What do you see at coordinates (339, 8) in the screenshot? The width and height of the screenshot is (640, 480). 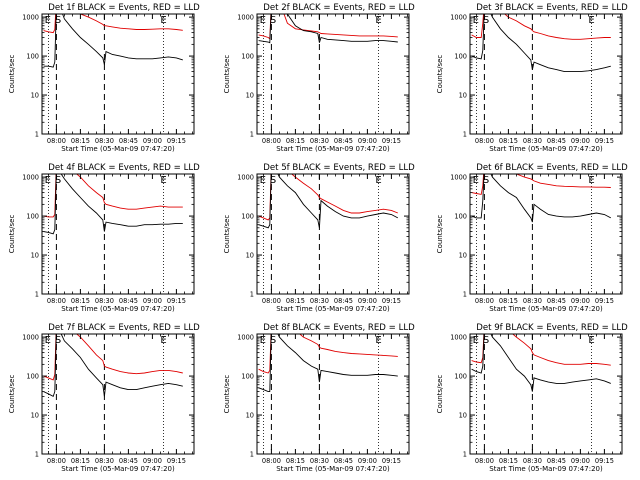 I see `panel-title: Det 2f BLACK = Events, RED = LLD` at bounding box center [339, 8].